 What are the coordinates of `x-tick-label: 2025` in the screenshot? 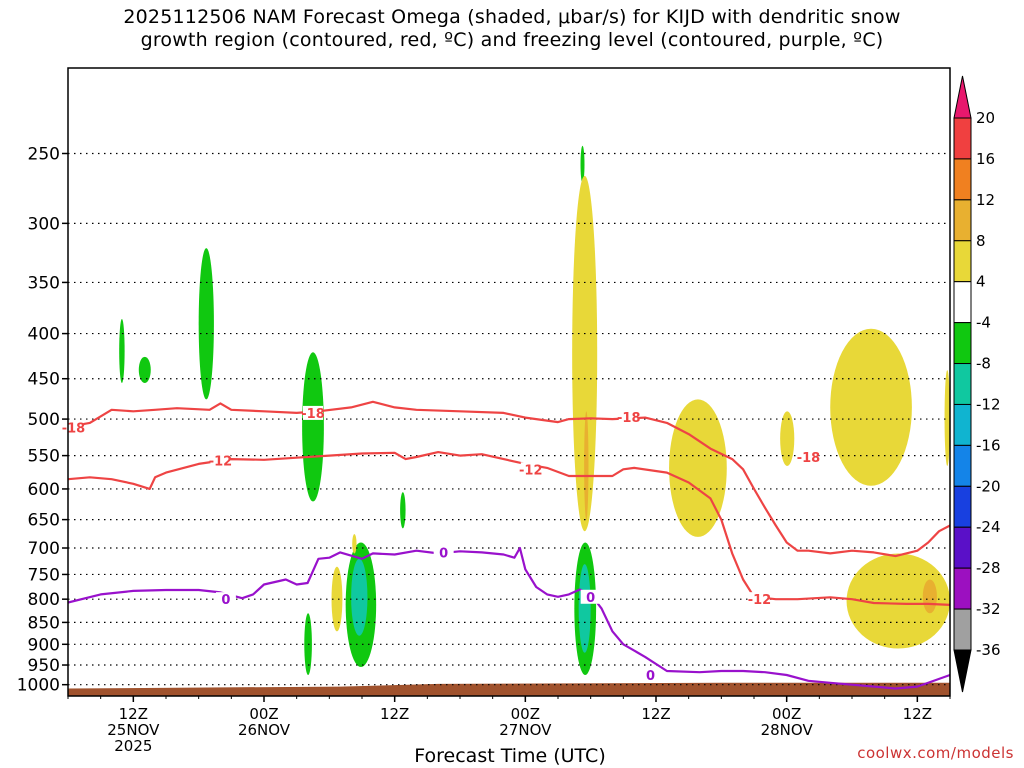 It's located at (133, 746).